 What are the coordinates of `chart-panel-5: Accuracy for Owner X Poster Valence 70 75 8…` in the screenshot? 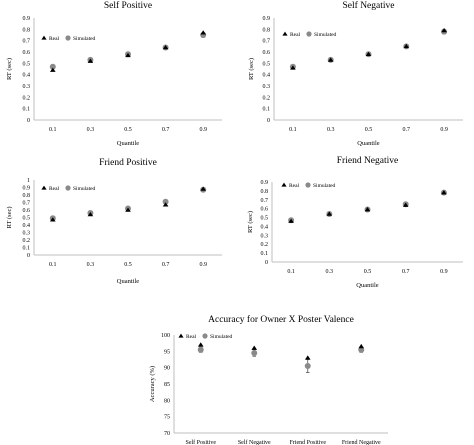 It's located at (268, 379).